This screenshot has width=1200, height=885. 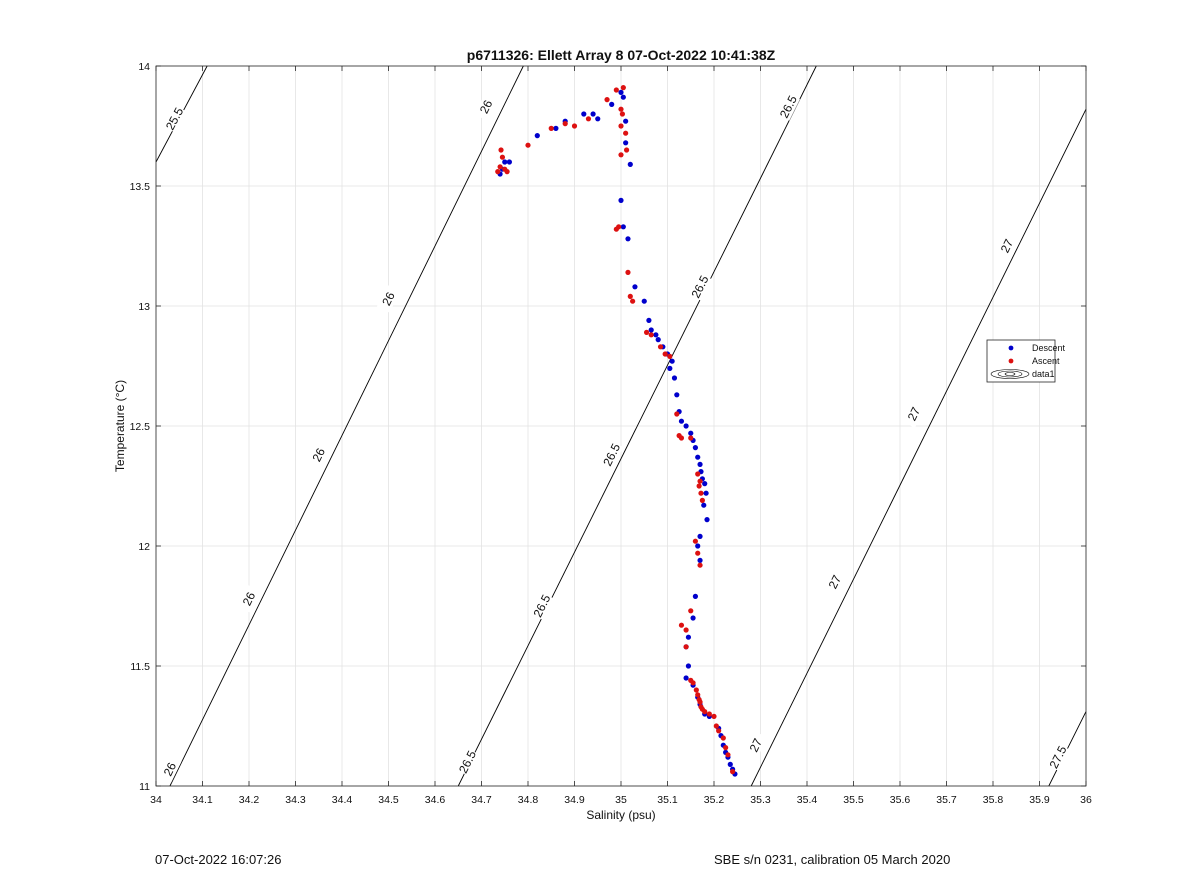 What do you see at coordinates (1039, 800) in the screenshot?
I see `x-tick-label: 35.9` at bounding box center [1039, 800].